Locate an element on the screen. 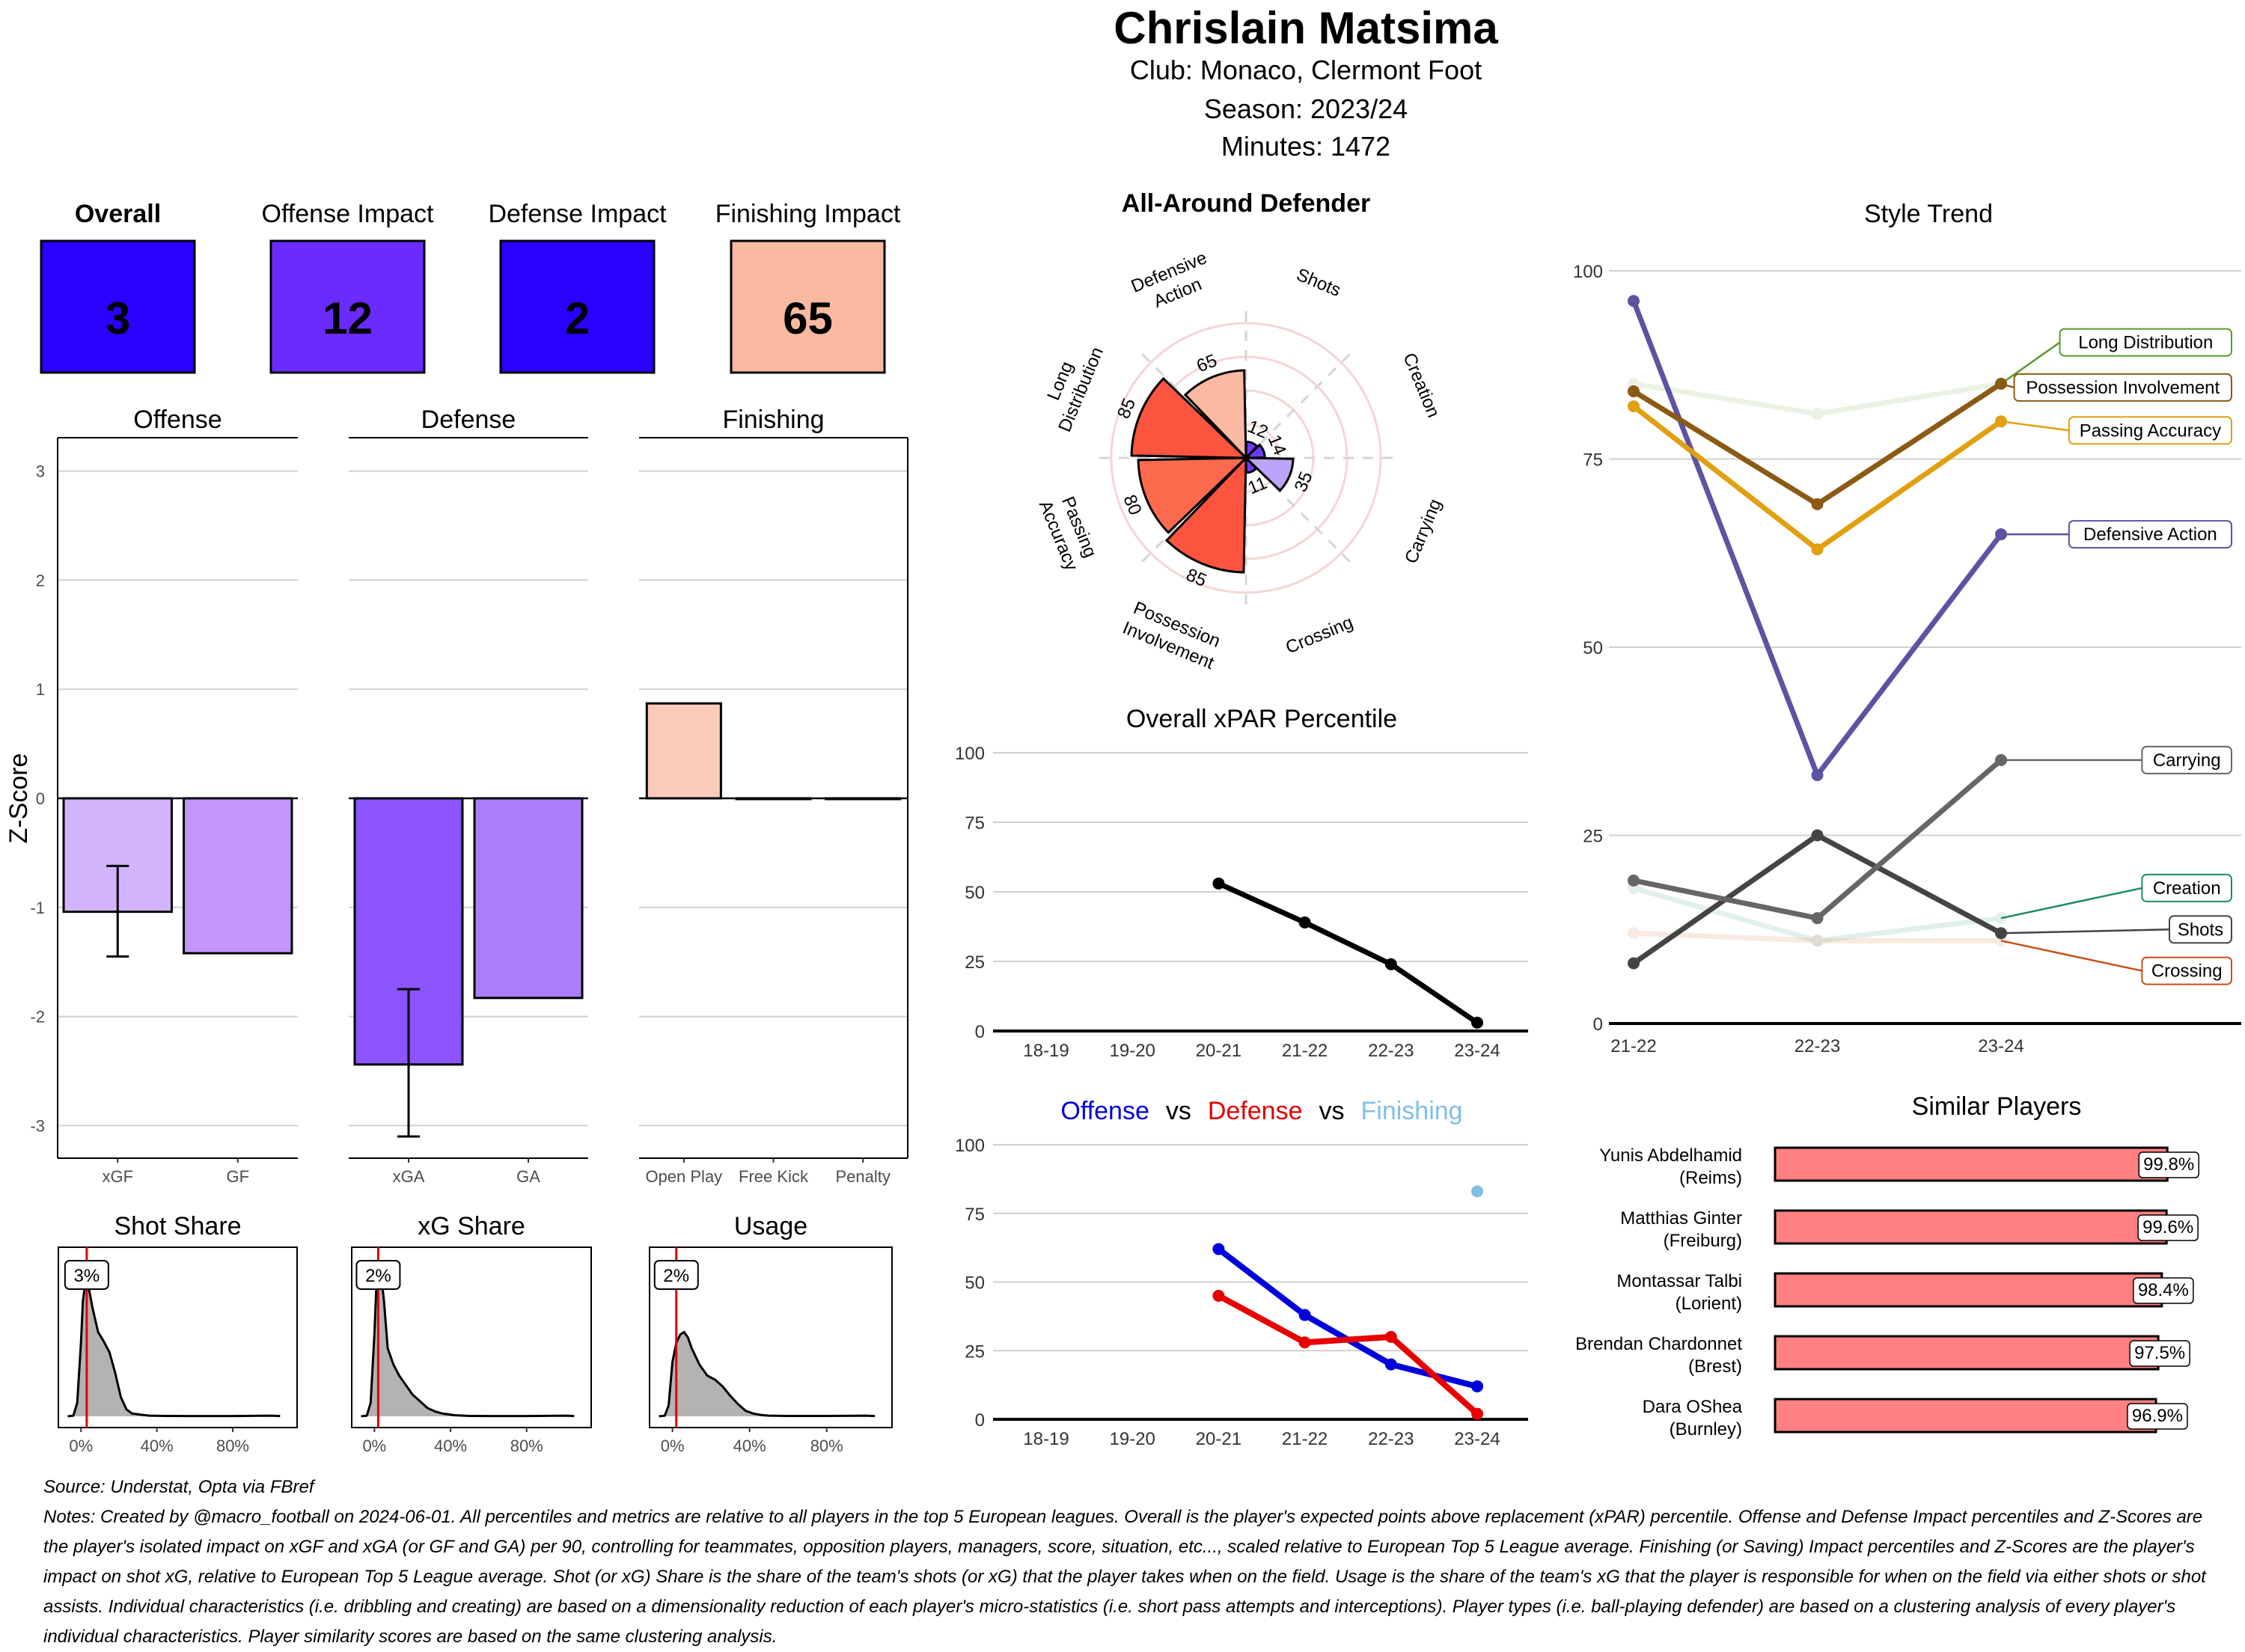 This screenshot has width=2245, height=1652. polar-value-label: 35 is located at coordinates (1304, 481).